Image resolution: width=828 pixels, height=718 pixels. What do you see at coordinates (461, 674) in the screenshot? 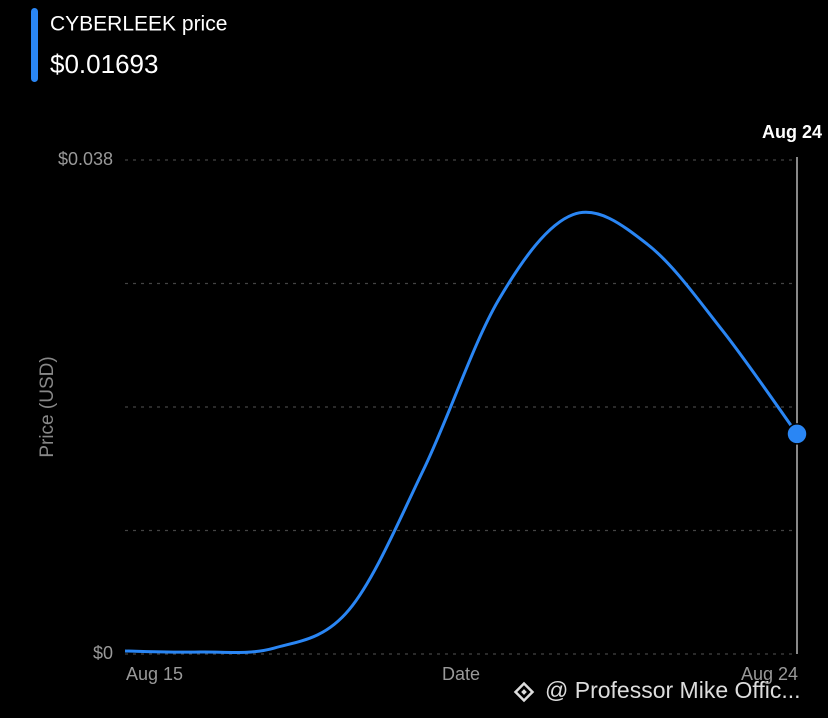
I see `x-axis-title: Date` at bounding box center [461, 674].